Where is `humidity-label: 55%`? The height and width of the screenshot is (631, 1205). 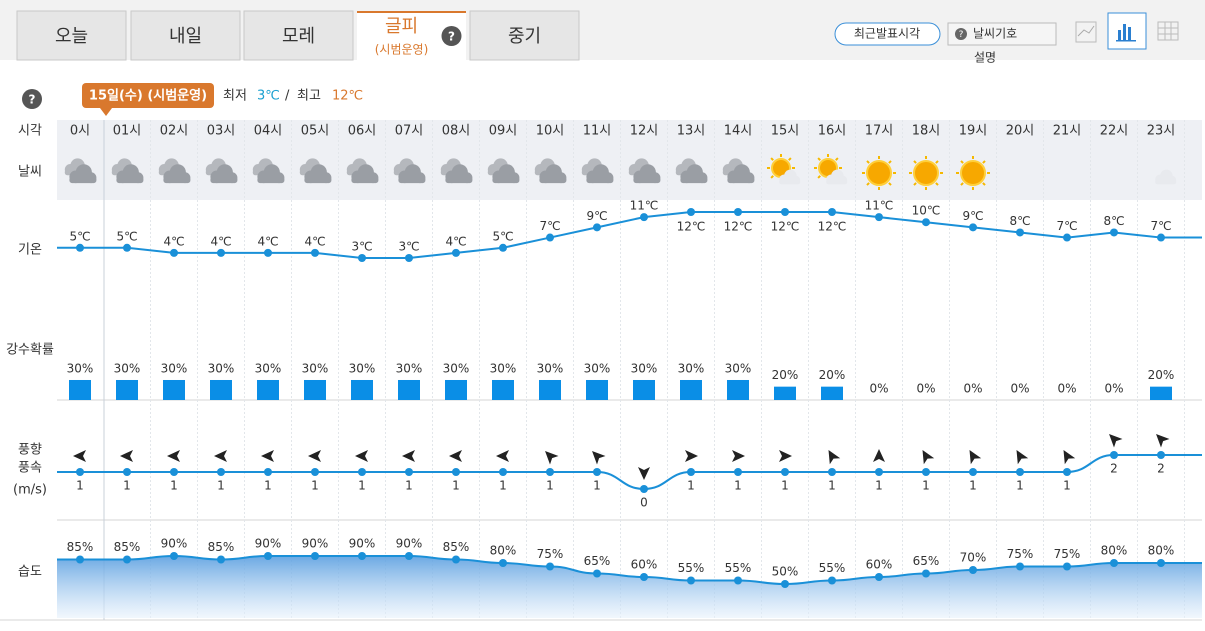 humidity-label: 55% is located at coordinates (738, 568).